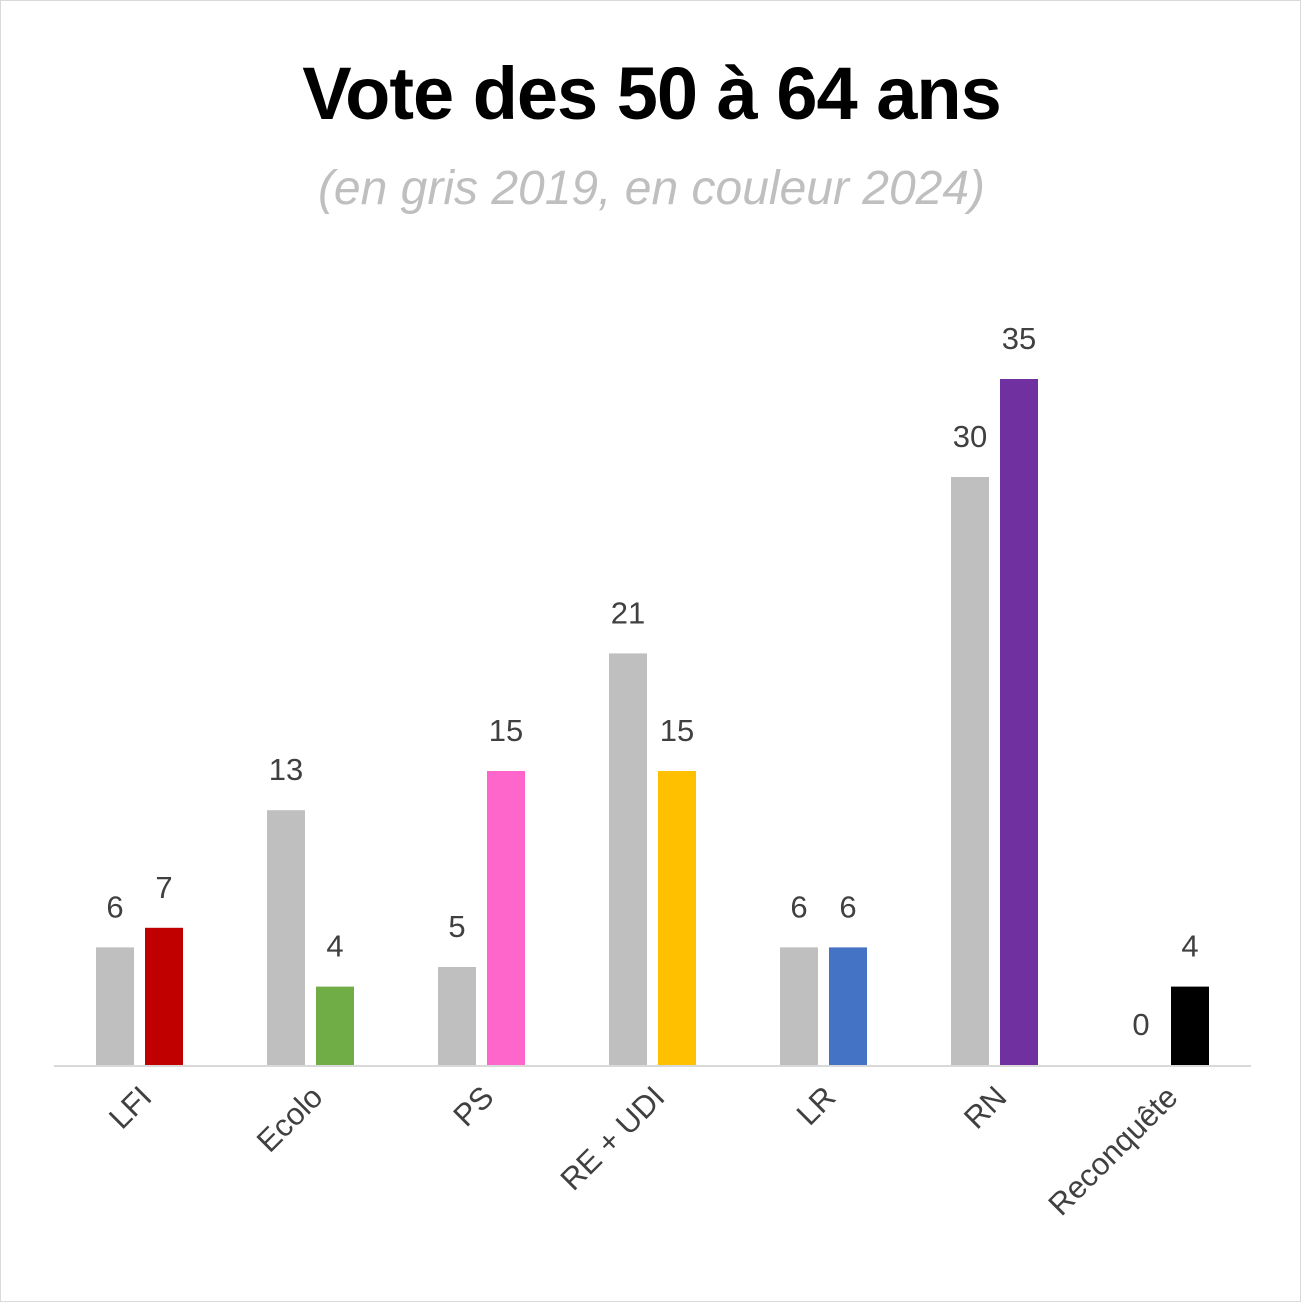 Image resolution: width=1301 pixels, height=1303 pixels. I want to click on value-label: 30, so click(970, 436).